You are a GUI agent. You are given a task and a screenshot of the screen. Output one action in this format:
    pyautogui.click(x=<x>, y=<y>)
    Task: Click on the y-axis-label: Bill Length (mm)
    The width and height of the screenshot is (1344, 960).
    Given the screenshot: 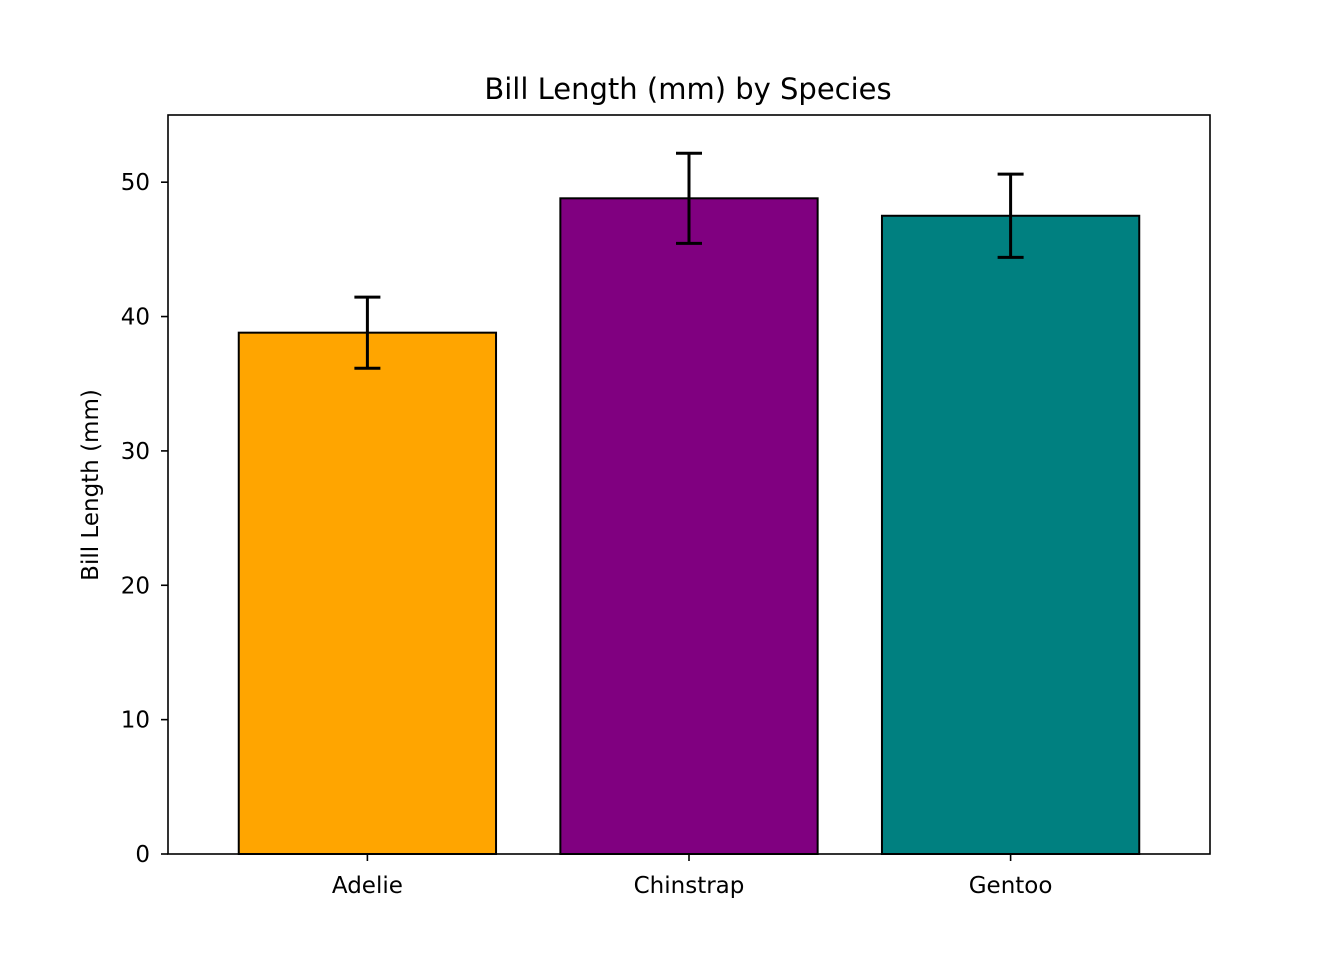 What is the action you would take?
    pyautogui.click(x=91, y=485)
    